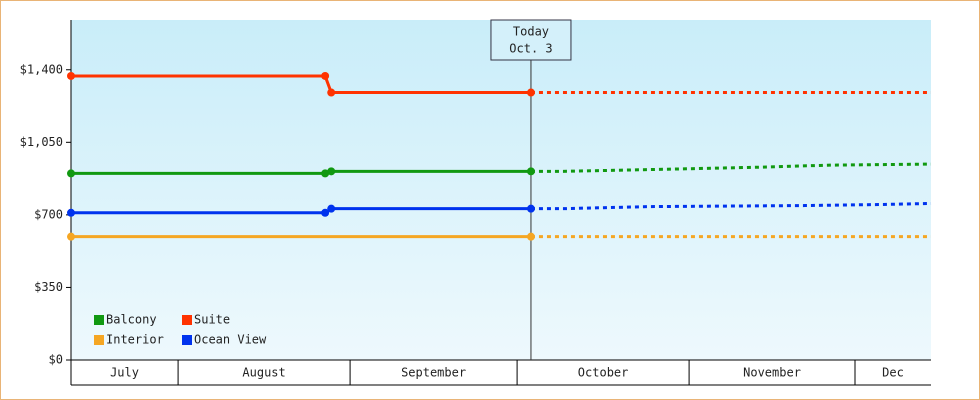 This screenshot has height=400, width=980. I want to click on legend-label: Suite, so click(212, 320).